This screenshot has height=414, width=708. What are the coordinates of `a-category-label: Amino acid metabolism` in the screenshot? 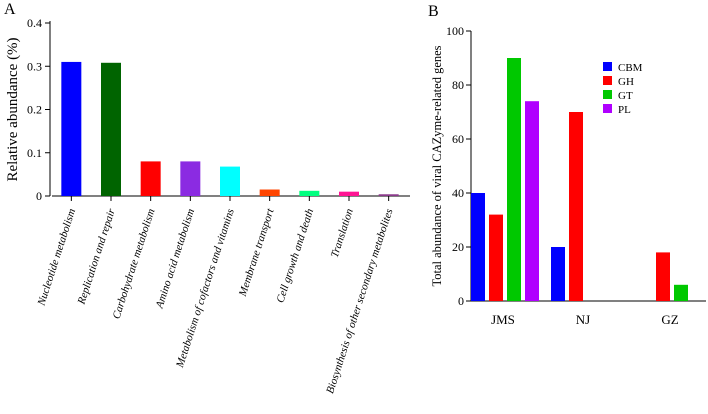 It's located at (175, 259).